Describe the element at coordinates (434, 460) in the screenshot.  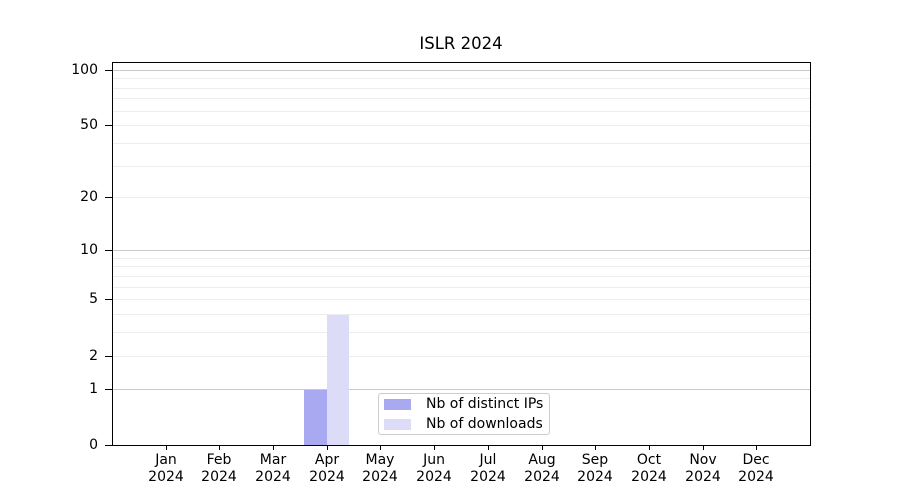
I see `x-tick-month: Jun` at that location.